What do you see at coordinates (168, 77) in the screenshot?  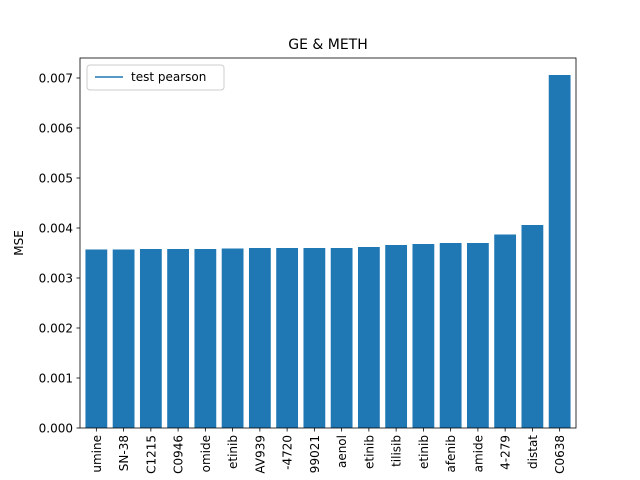 I see `legend-entry-test-pearson: test pearson` at bounding box center [168, 77].